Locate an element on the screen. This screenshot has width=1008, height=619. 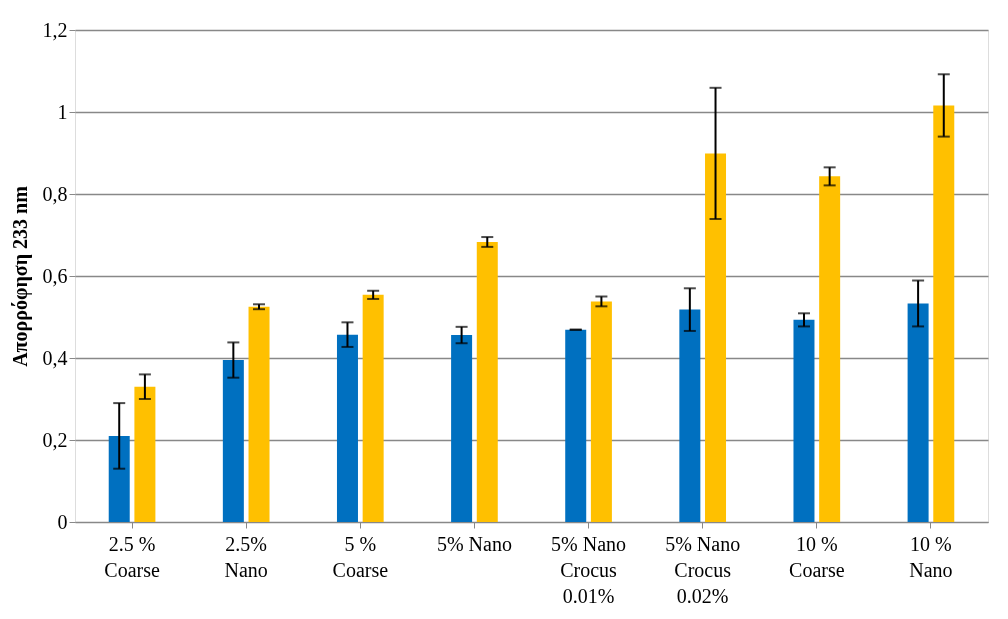
x-tick-label: 2.5 % Coarse is located at coordinates (132, 556).